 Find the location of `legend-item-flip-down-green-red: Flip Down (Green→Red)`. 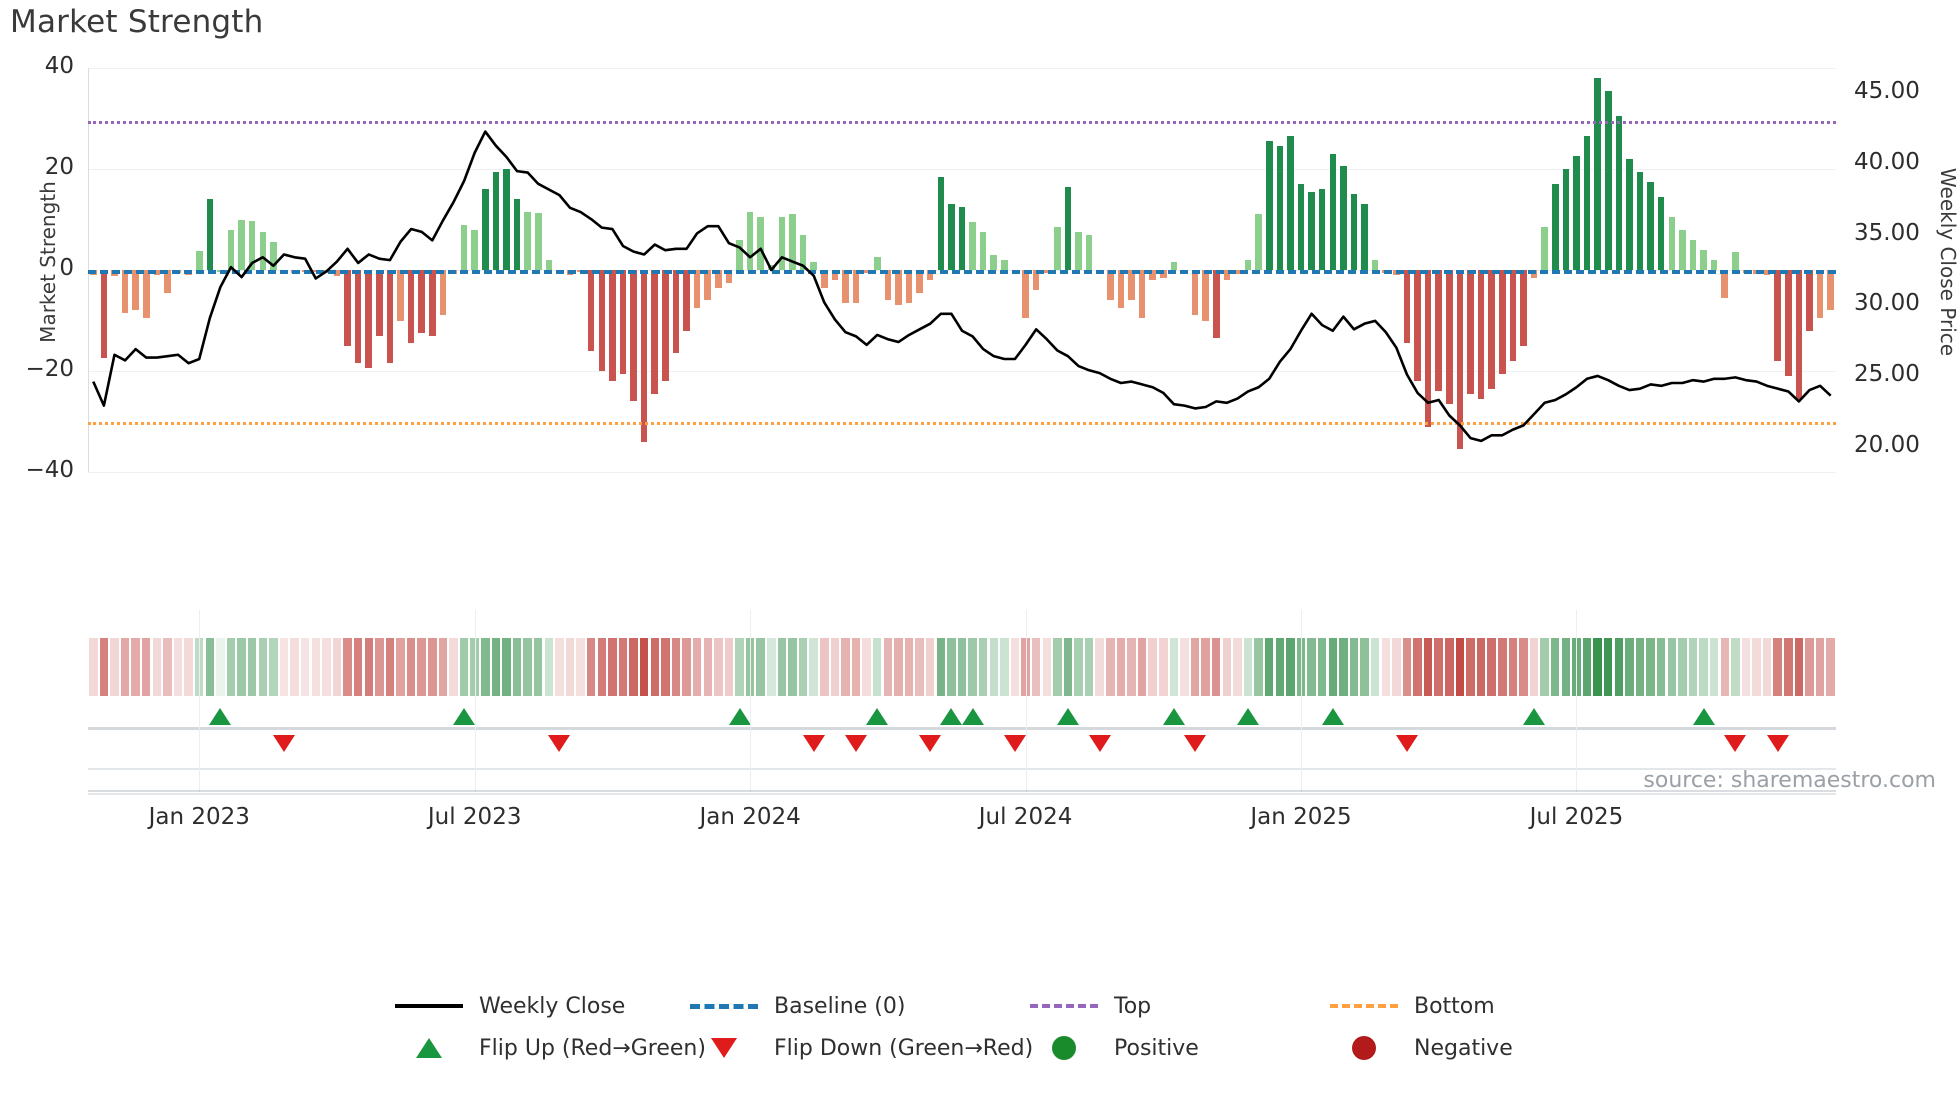

legend-item-flip-down-green-red: Flip Down (Green→Red) is located at coordinates (861, 1048).